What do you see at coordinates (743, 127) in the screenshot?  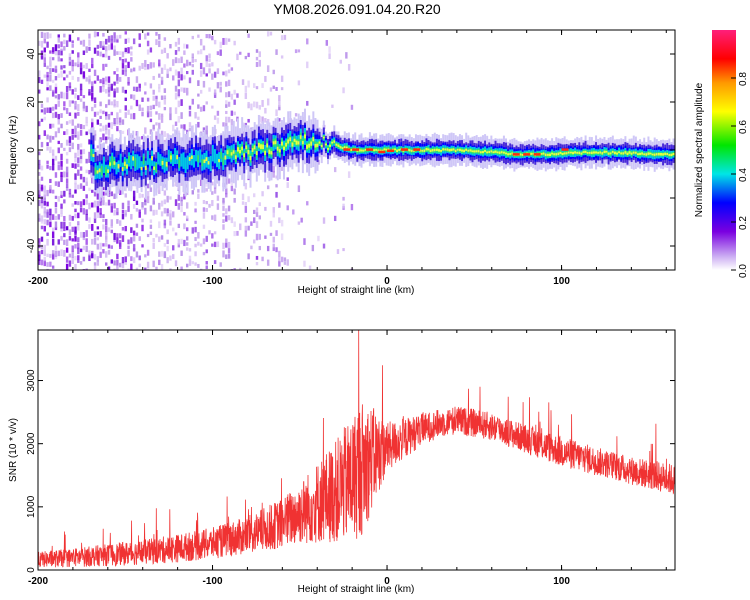 I see `colorbar-tick-label: 0.6` at bounding box center [743, 127].